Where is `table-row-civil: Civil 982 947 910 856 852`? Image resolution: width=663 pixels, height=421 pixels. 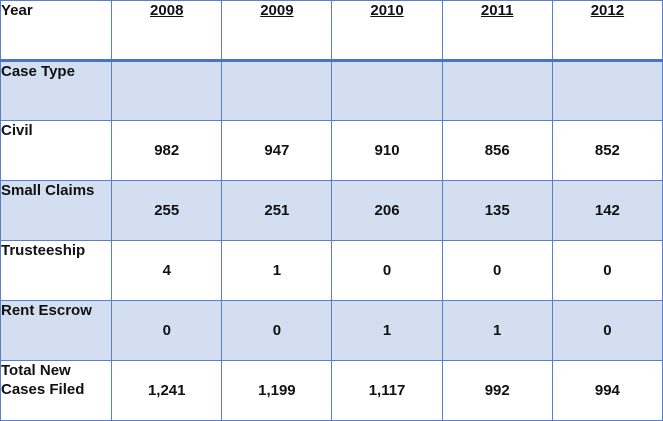
table-row-civil: Civil 982 947 910 856 852 is located at coordinates (331, 150).